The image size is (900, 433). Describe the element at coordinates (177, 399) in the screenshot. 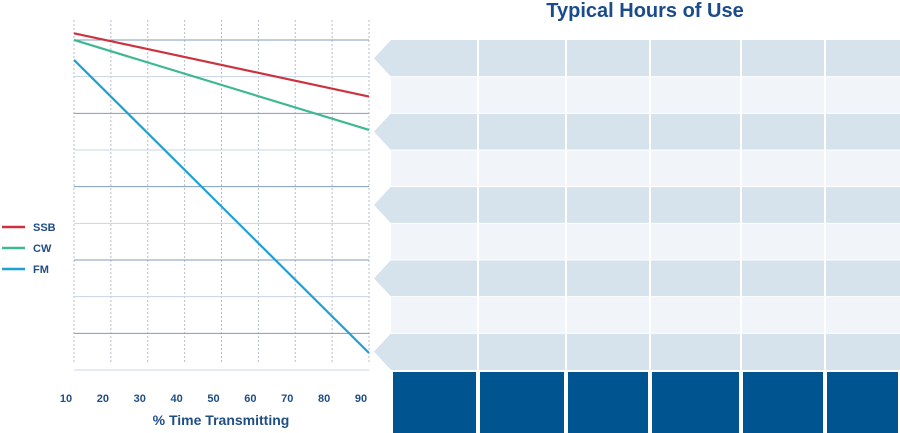

I see `x-tick-label: 40` at that location.